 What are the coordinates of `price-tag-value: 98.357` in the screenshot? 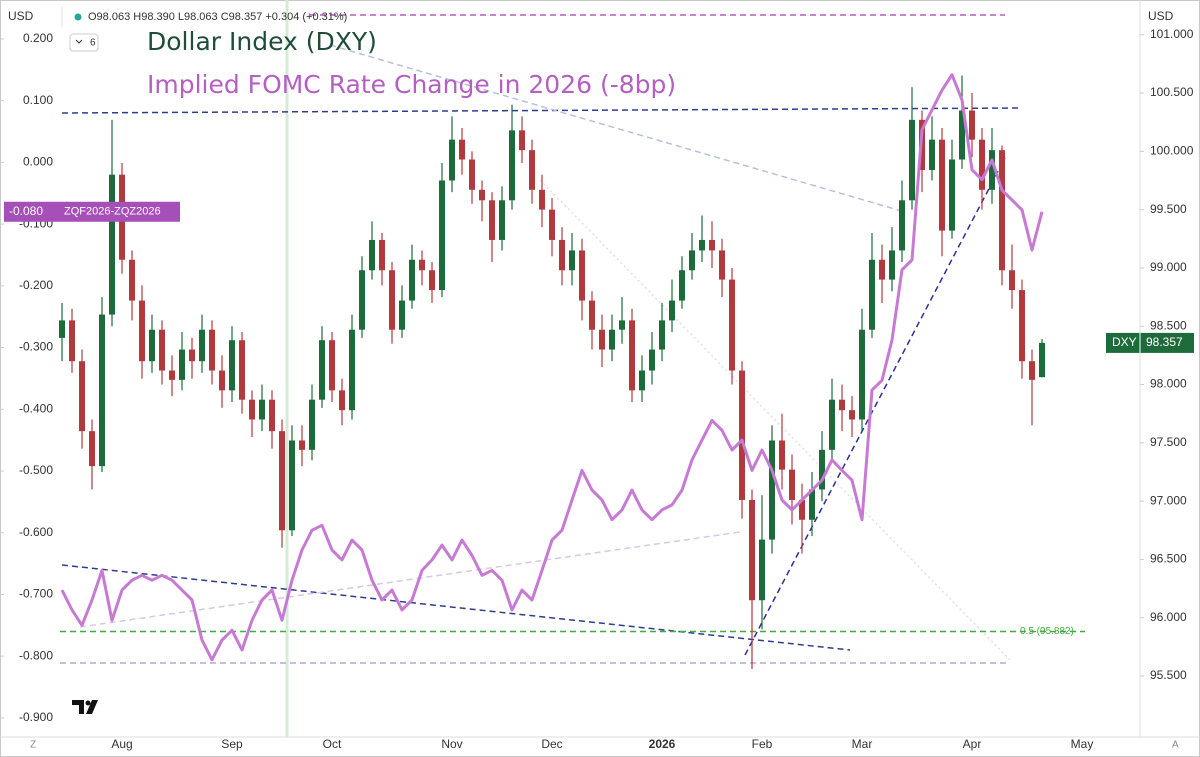 It's located at (1164, 342).